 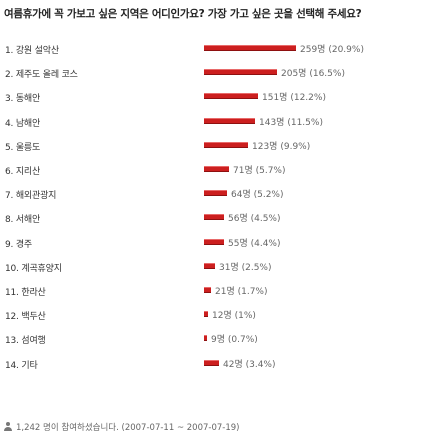 I want to click on poll-result-value: 151명 (12.2%), so click(x=294, y=96).